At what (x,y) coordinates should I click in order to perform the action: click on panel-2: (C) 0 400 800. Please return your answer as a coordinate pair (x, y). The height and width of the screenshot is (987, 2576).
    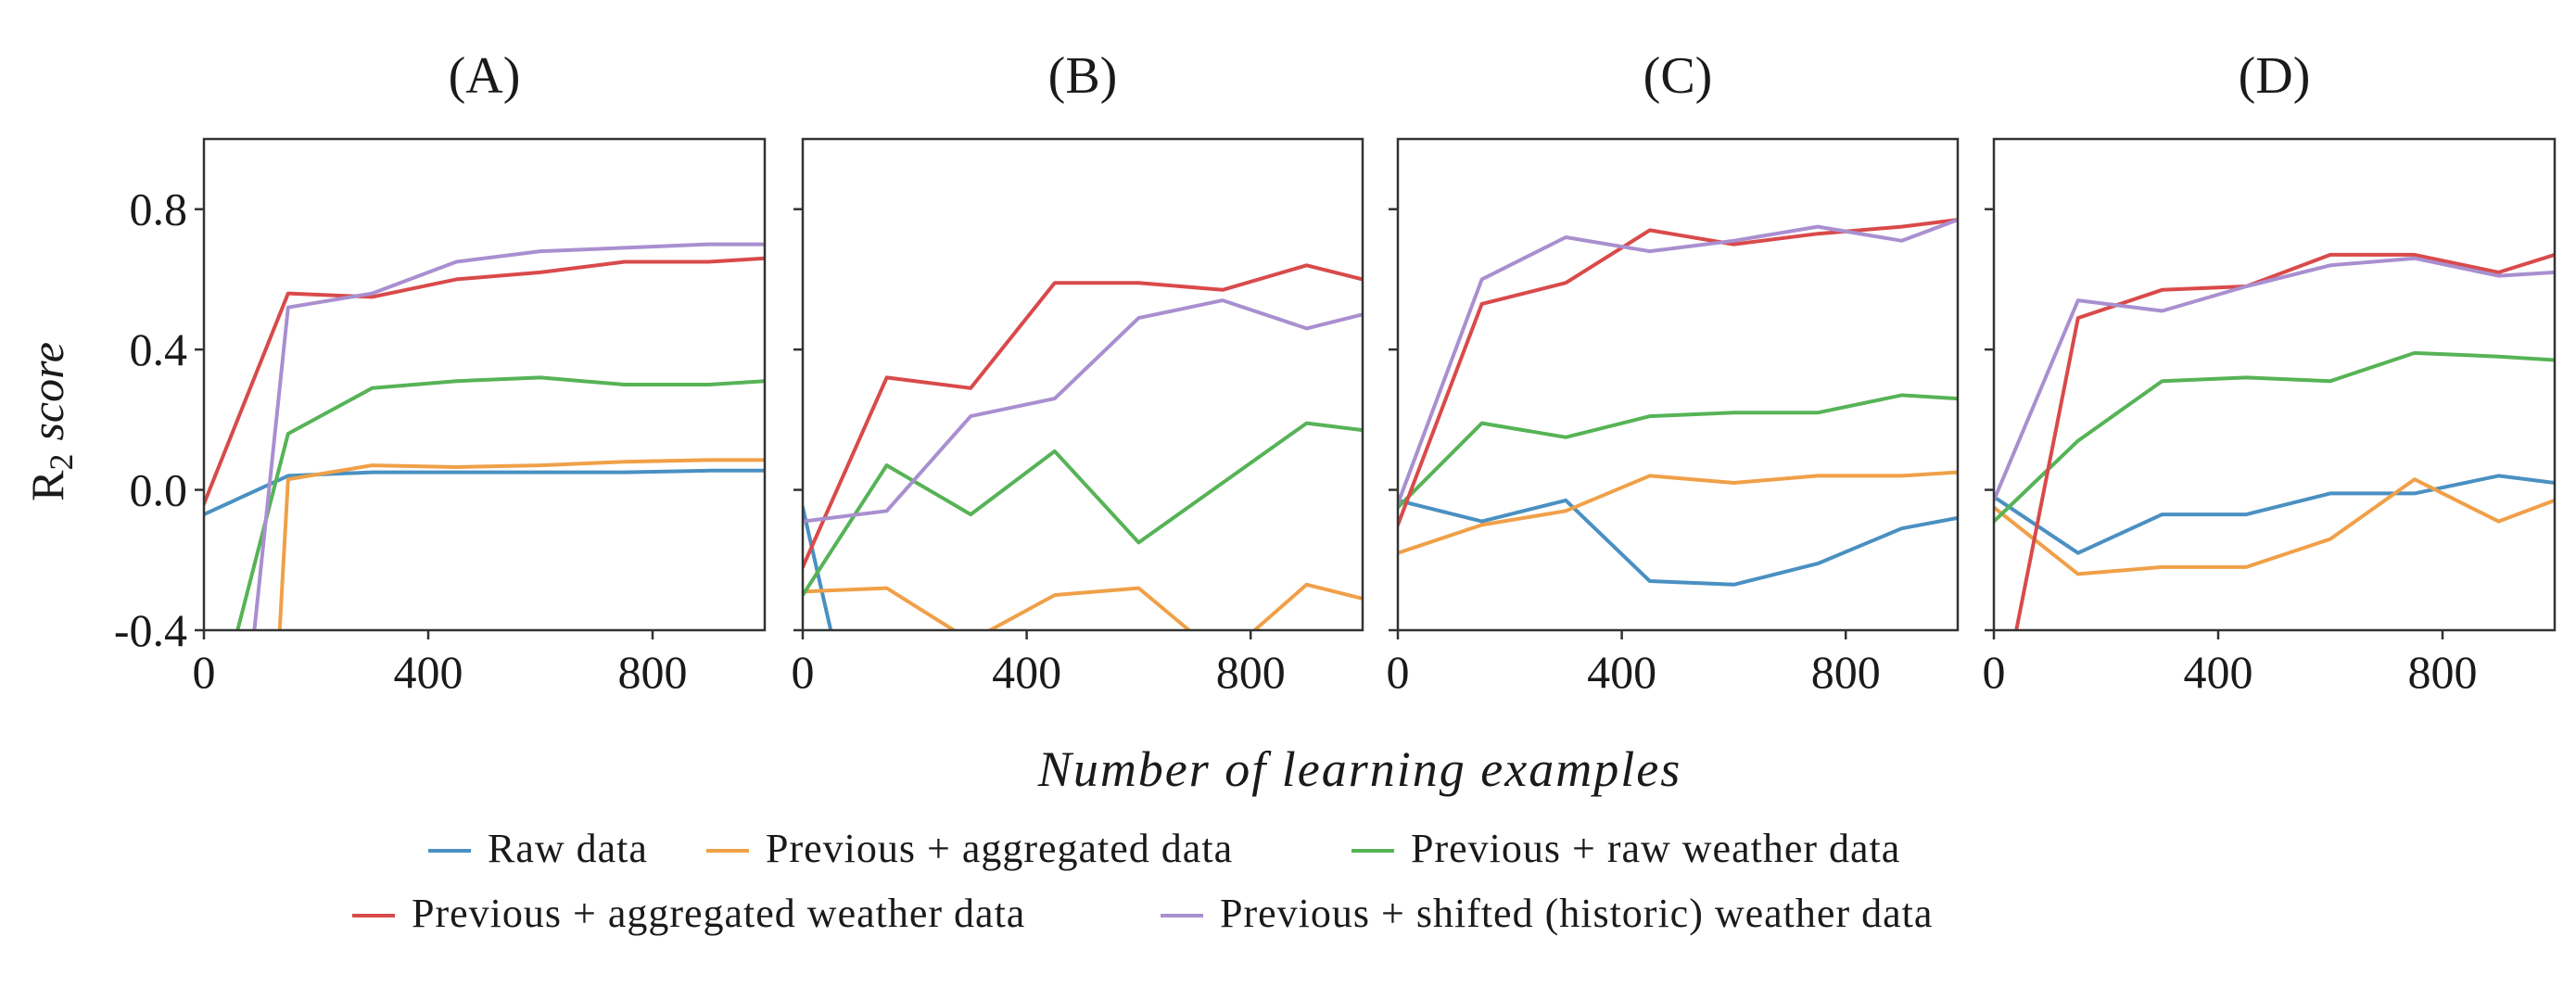
    Looking at the image, I should click on (1673, 372).